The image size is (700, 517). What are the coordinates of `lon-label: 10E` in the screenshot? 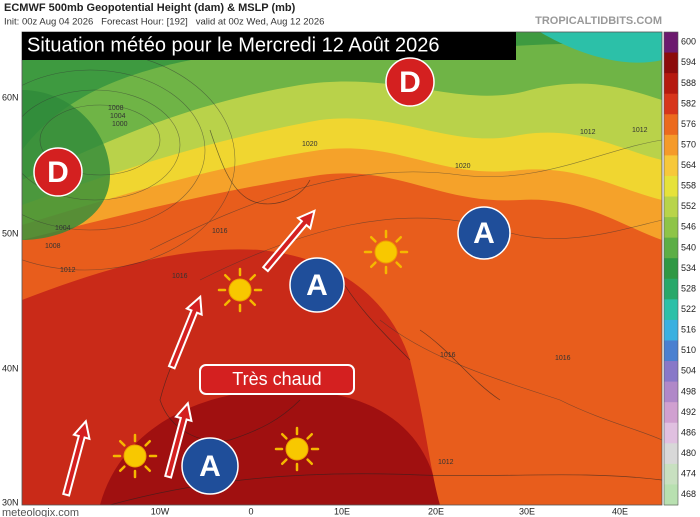 It's located at (342, 511).